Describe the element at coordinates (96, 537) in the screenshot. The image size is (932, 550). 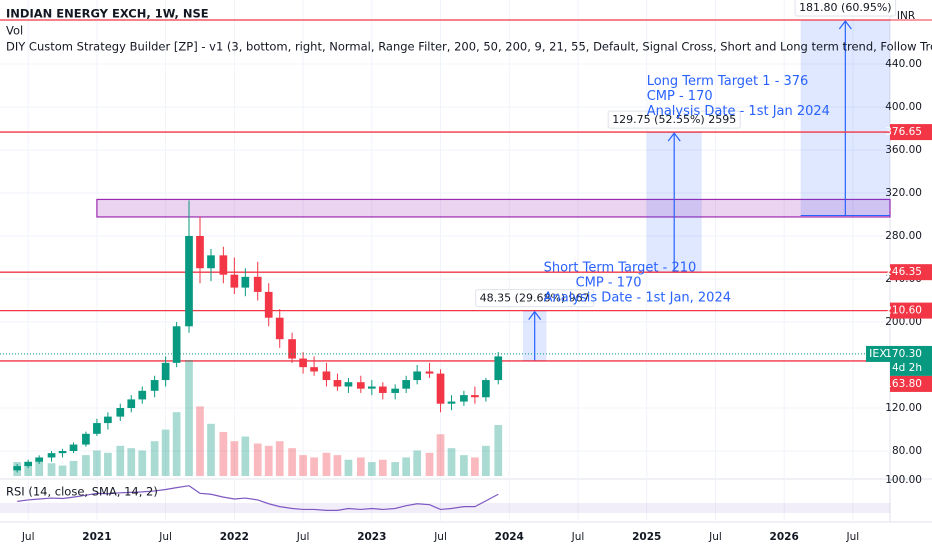
I see `x-tick-label: 2021` at that location.